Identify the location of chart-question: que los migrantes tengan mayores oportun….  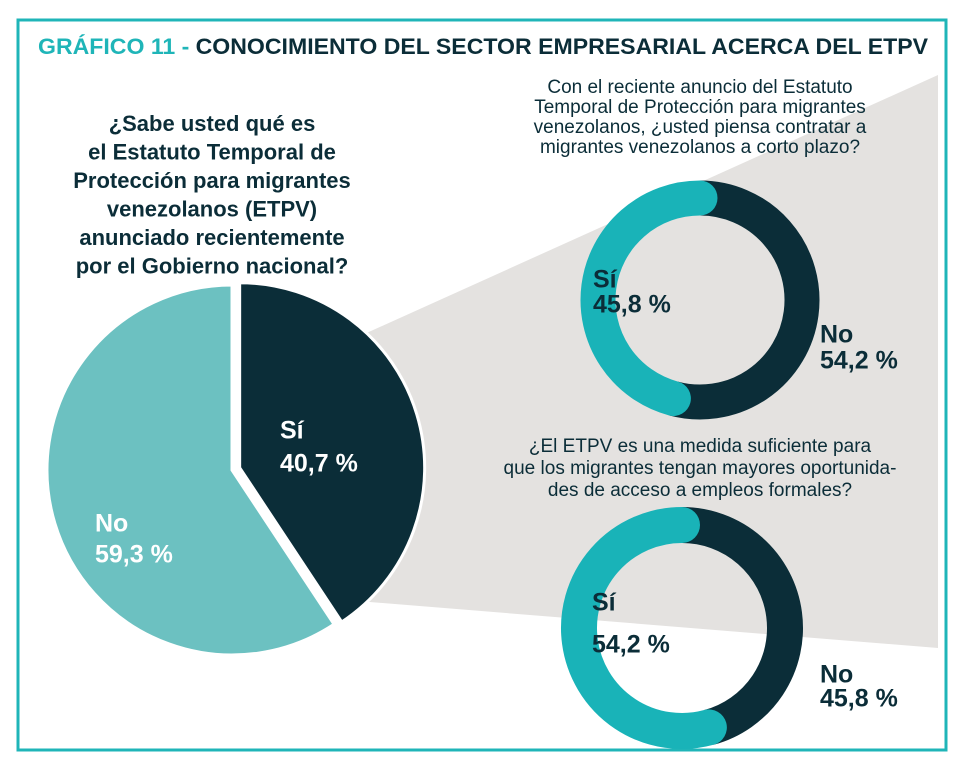
(700, 468).